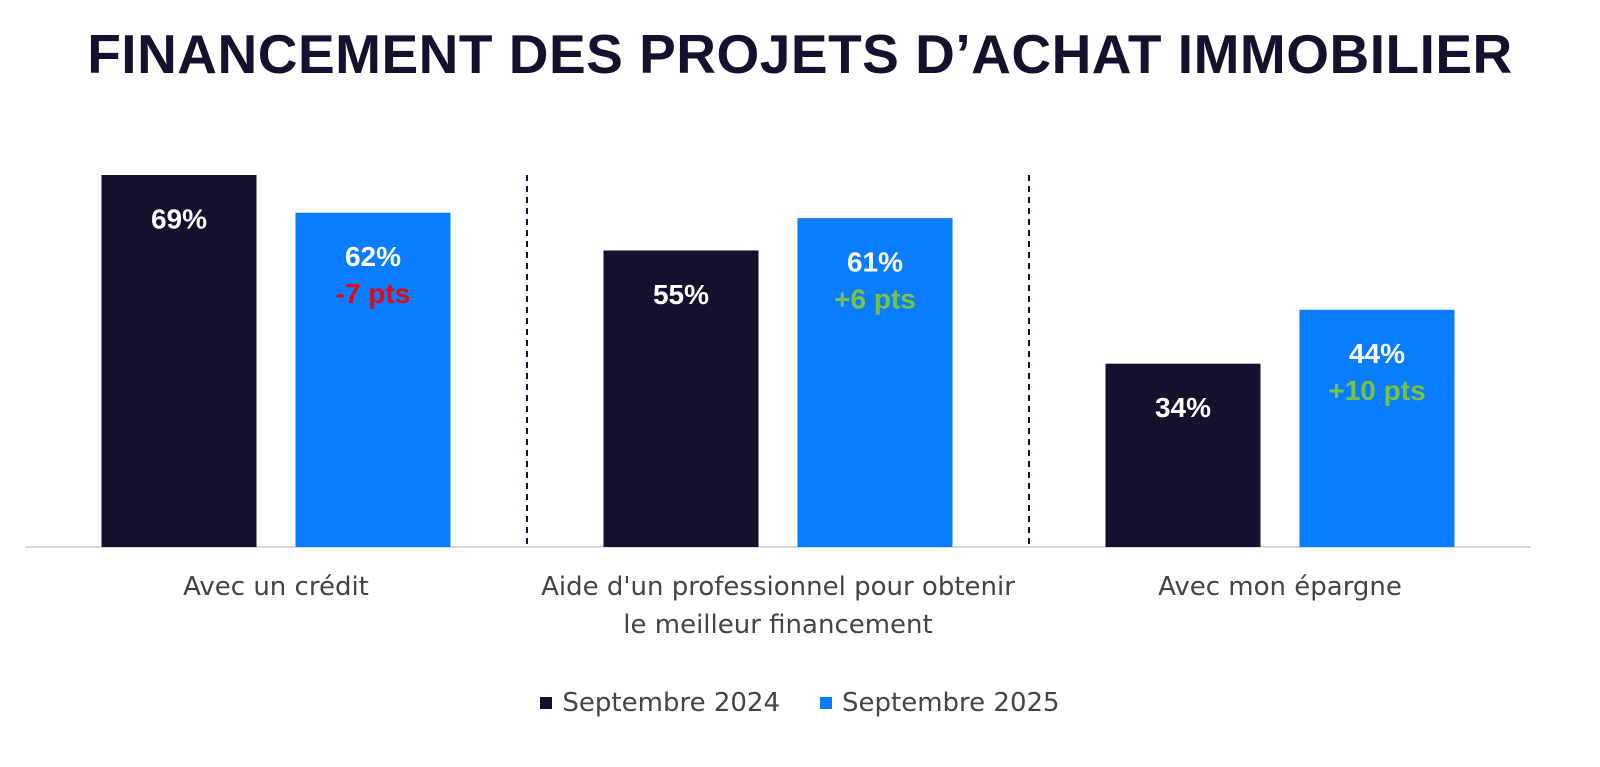  I want to click on x-tick-label: Avec un crédit, so click(276, 587).